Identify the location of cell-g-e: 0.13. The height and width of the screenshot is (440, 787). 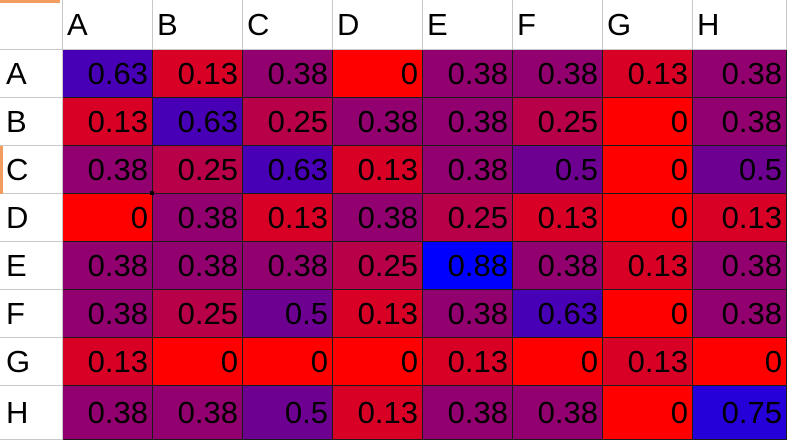
(468, 362).